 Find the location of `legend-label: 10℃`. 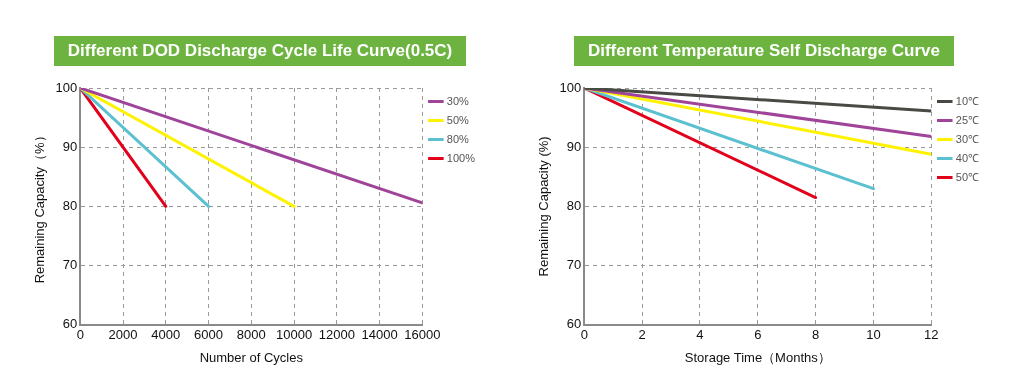

legend-label: 10℃ is located at coordinates (967, 100).